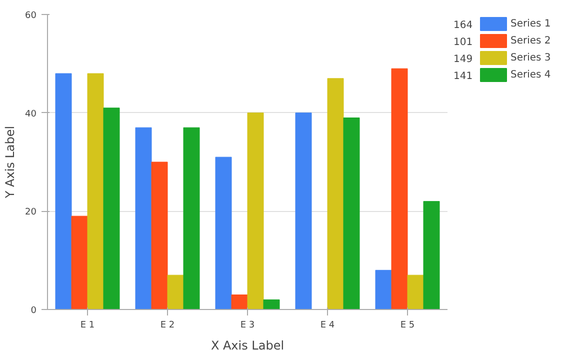 This screenshot has width=584, height=350. I want to click on y-tick-label: 60, so click(31, 16).